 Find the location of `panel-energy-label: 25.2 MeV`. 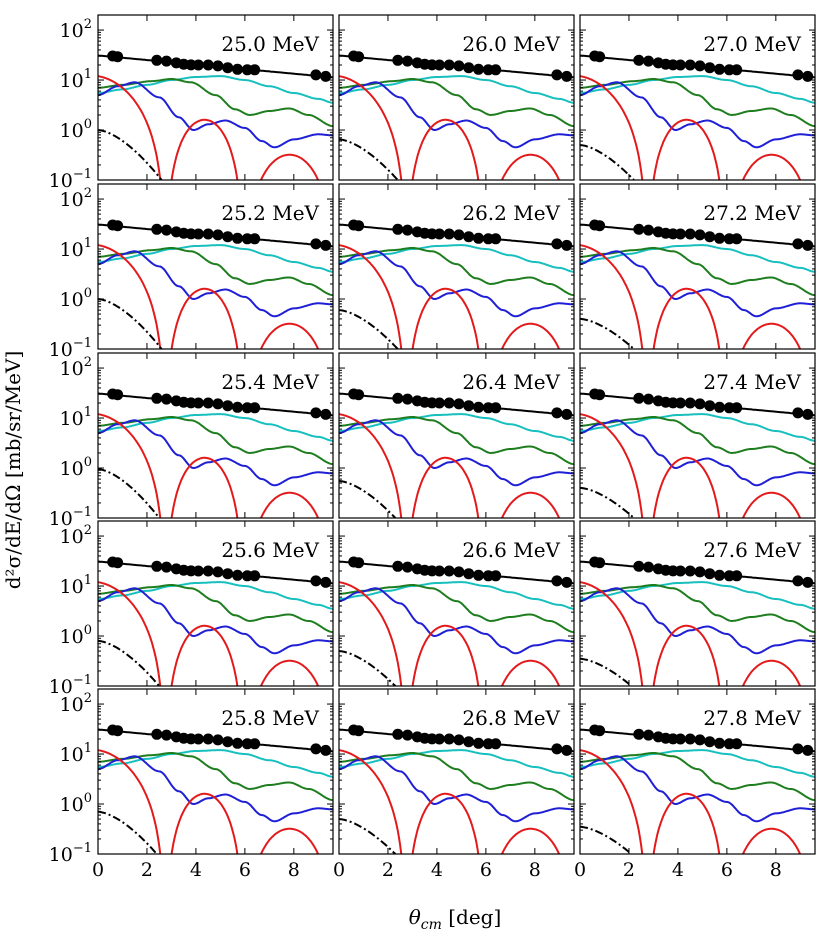

panel-energy-label: 25.2 MeV is located at coordinates (270, 213).